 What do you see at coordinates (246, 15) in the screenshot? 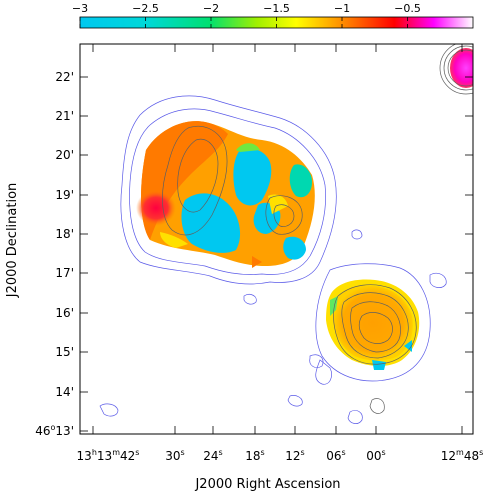
I see `colorbar-ticks: −3 −2.5 −2 −1.5 −1 −0.5` at bounding box center [246, 15].